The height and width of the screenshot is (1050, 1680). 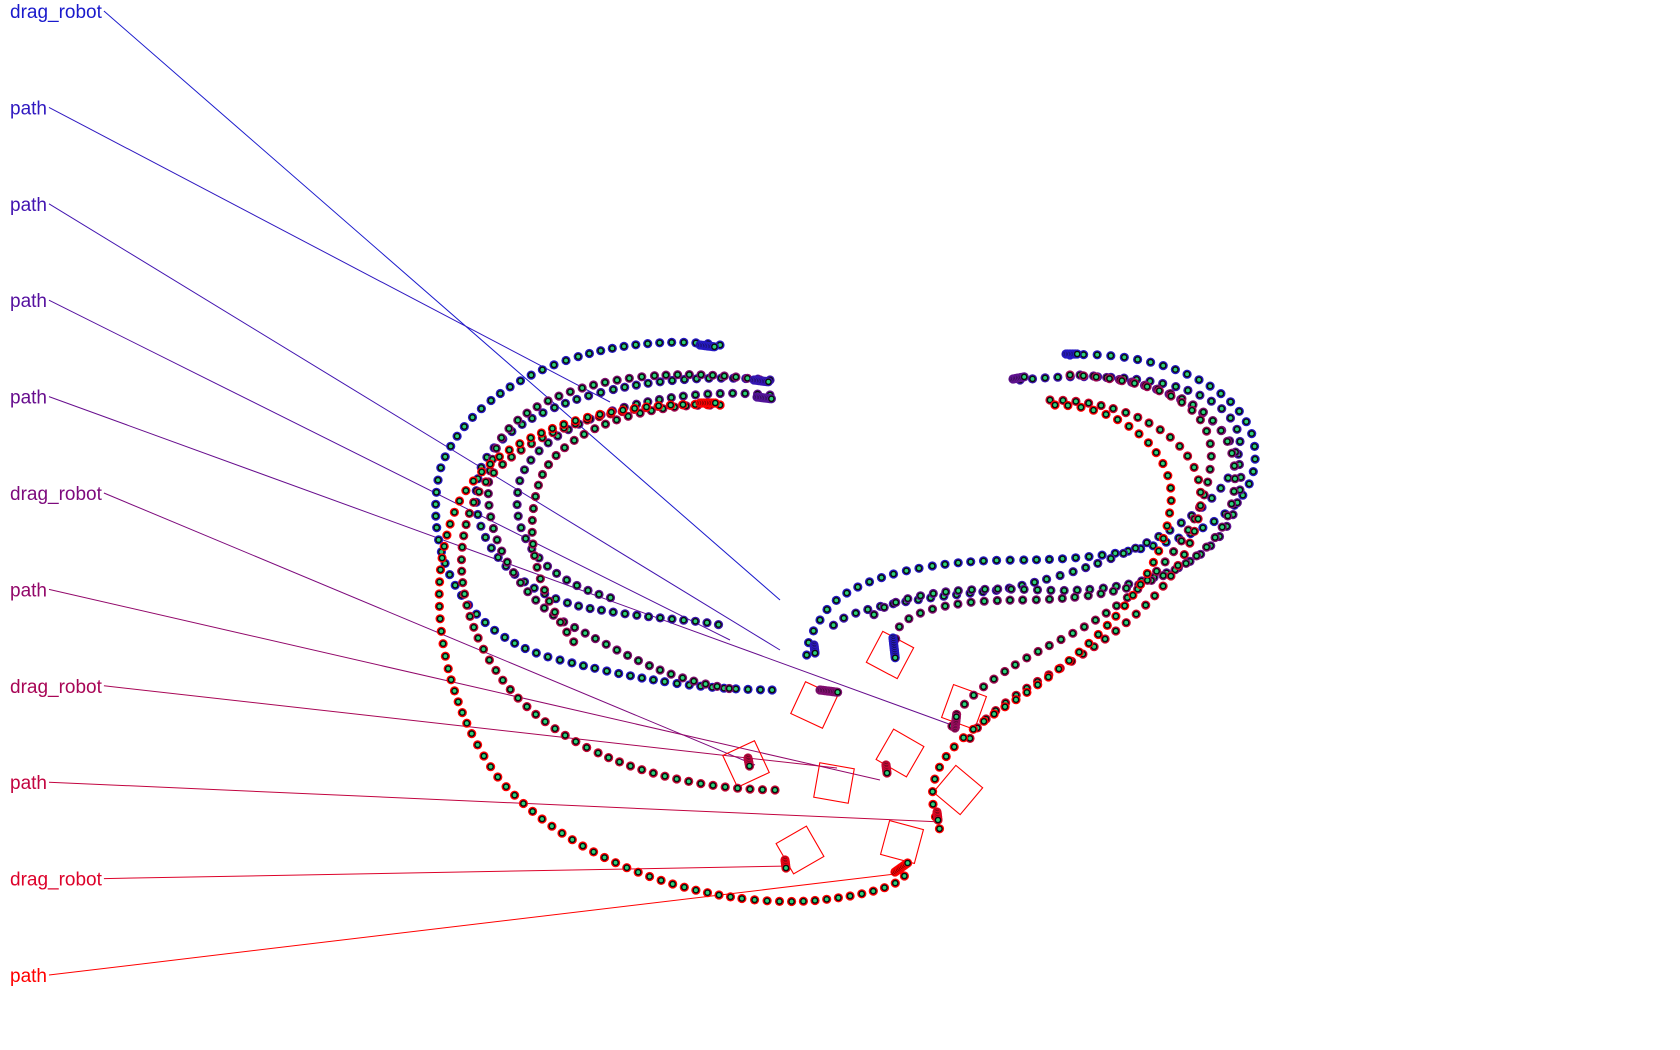 I want to click on label-path: path, so click(x=28, y=108).